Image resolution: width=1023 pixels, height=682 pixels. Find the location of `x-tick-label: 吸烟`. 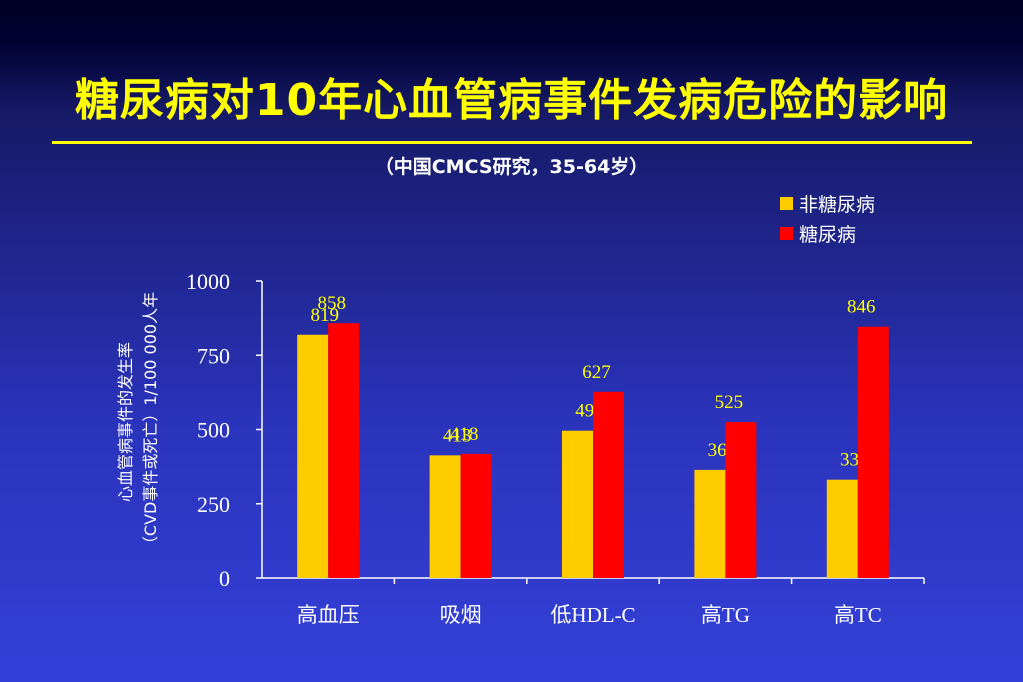

x-tick-label: 吸烟 is located at coordinates (461, 615).